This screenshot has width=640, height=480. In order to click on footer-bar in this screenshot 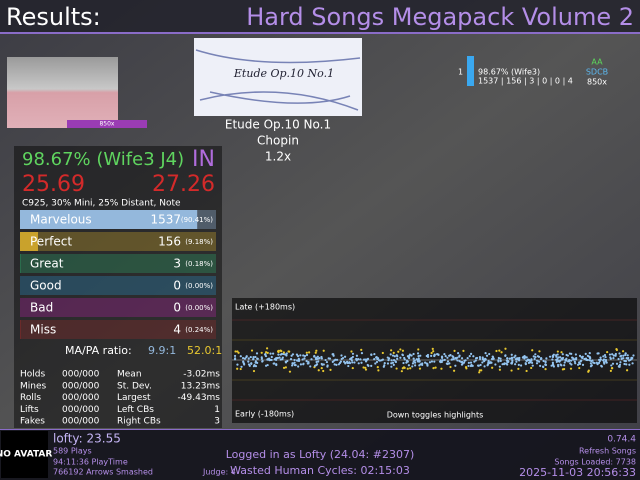, I will do `click(320, 454)`.